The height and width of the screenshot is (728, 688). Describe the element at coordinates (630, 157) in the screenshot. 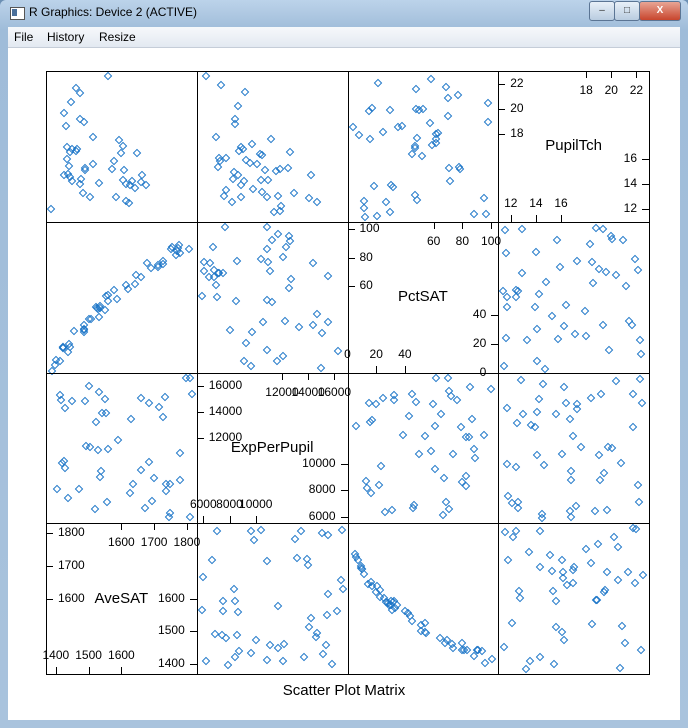

I see `tick-label: 16` at that location.